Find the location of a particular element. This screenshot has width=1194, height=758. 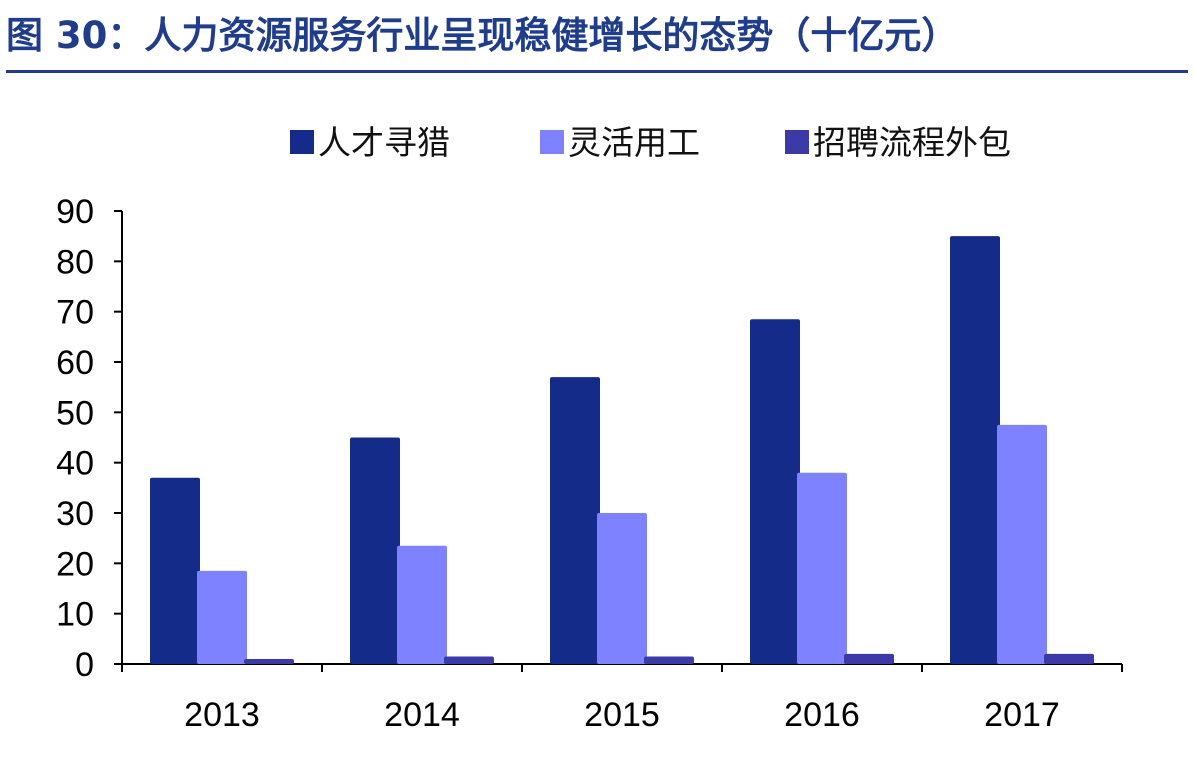

legend-label-3: 招聘流程外包 is located at coordinates (912, 142).